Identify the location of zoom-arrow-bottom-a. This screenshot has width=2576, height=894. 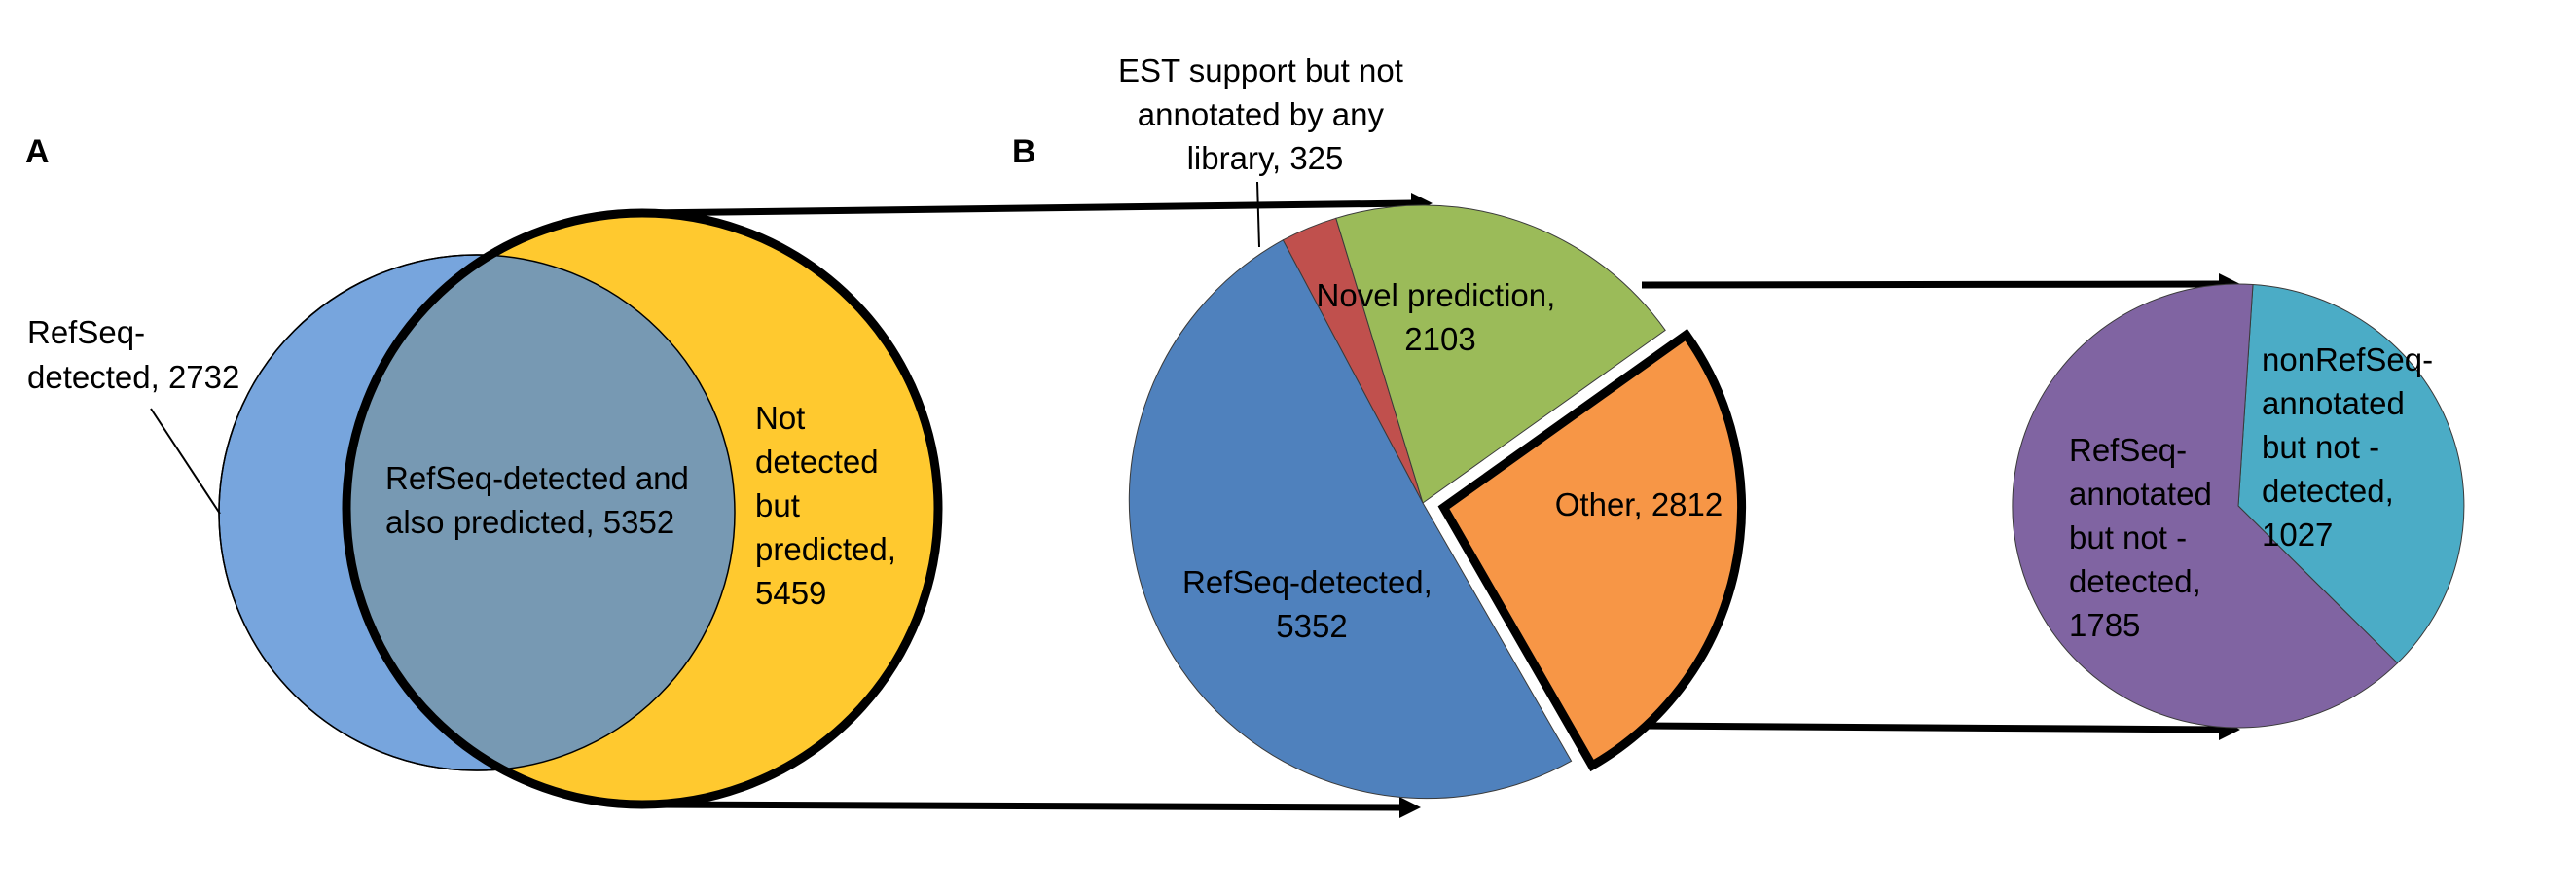
(1021, 806).